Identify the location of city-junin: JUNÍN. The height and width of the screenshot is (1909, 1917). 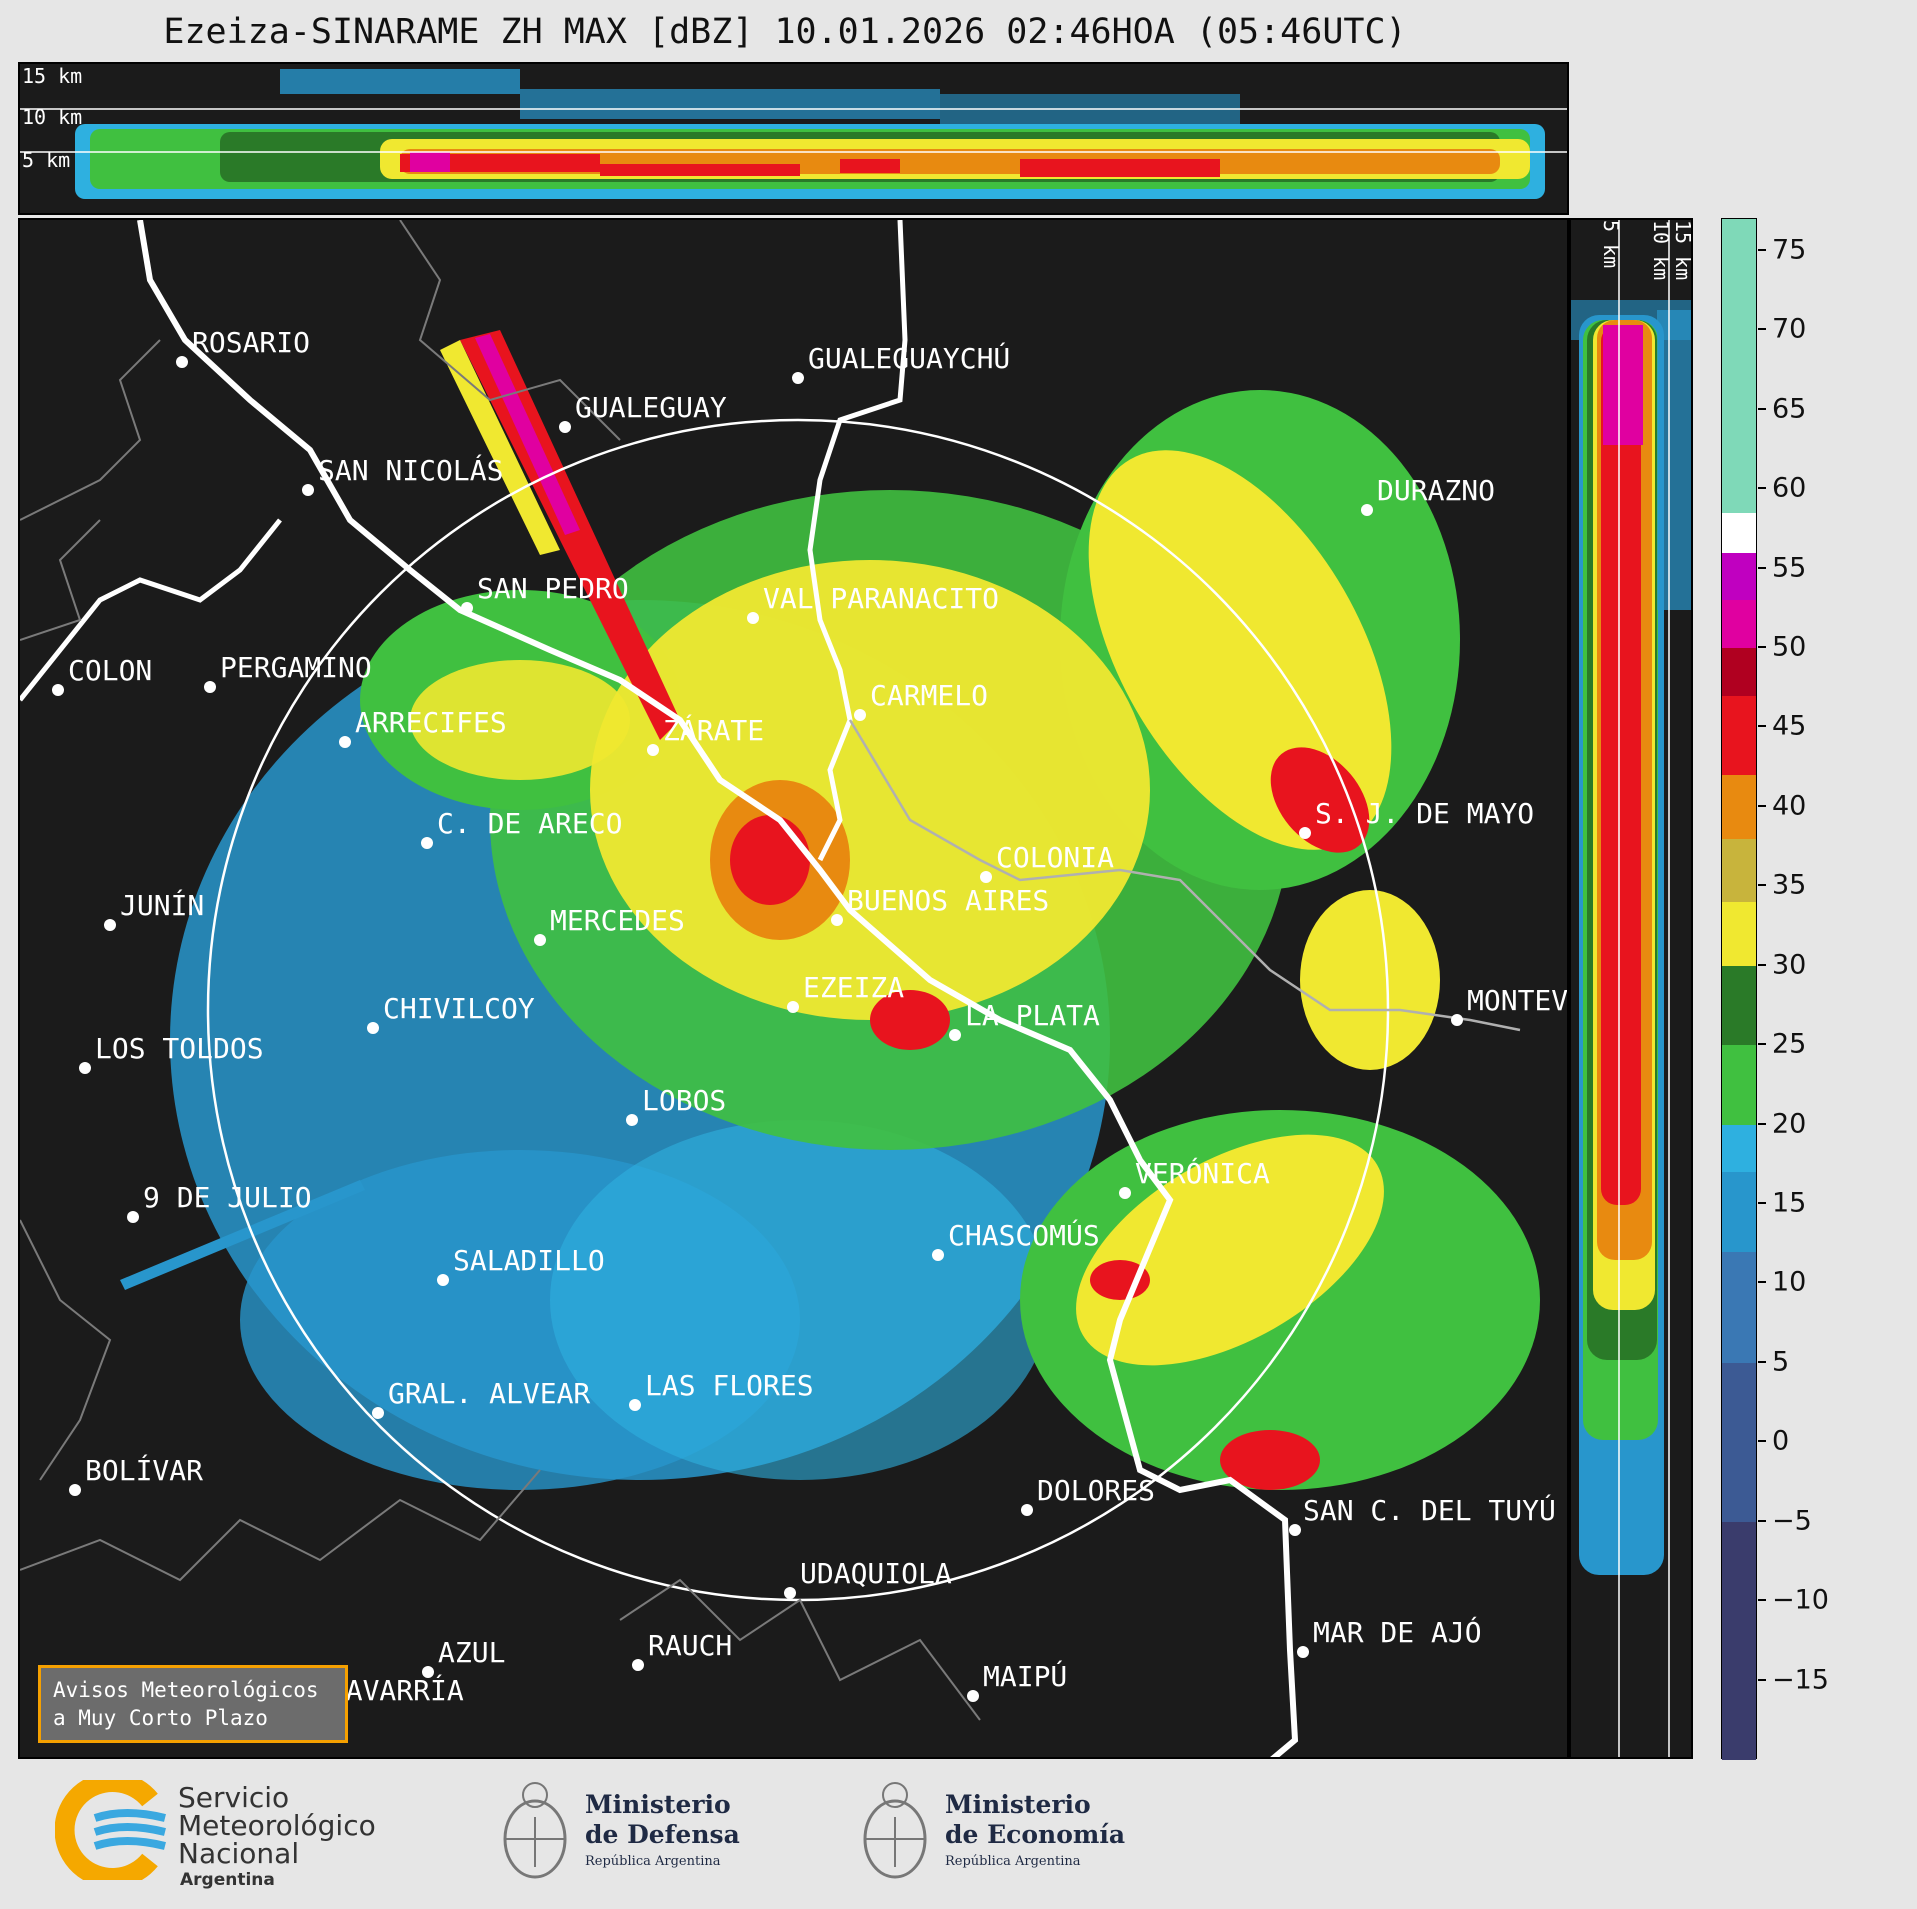
(154, 909).